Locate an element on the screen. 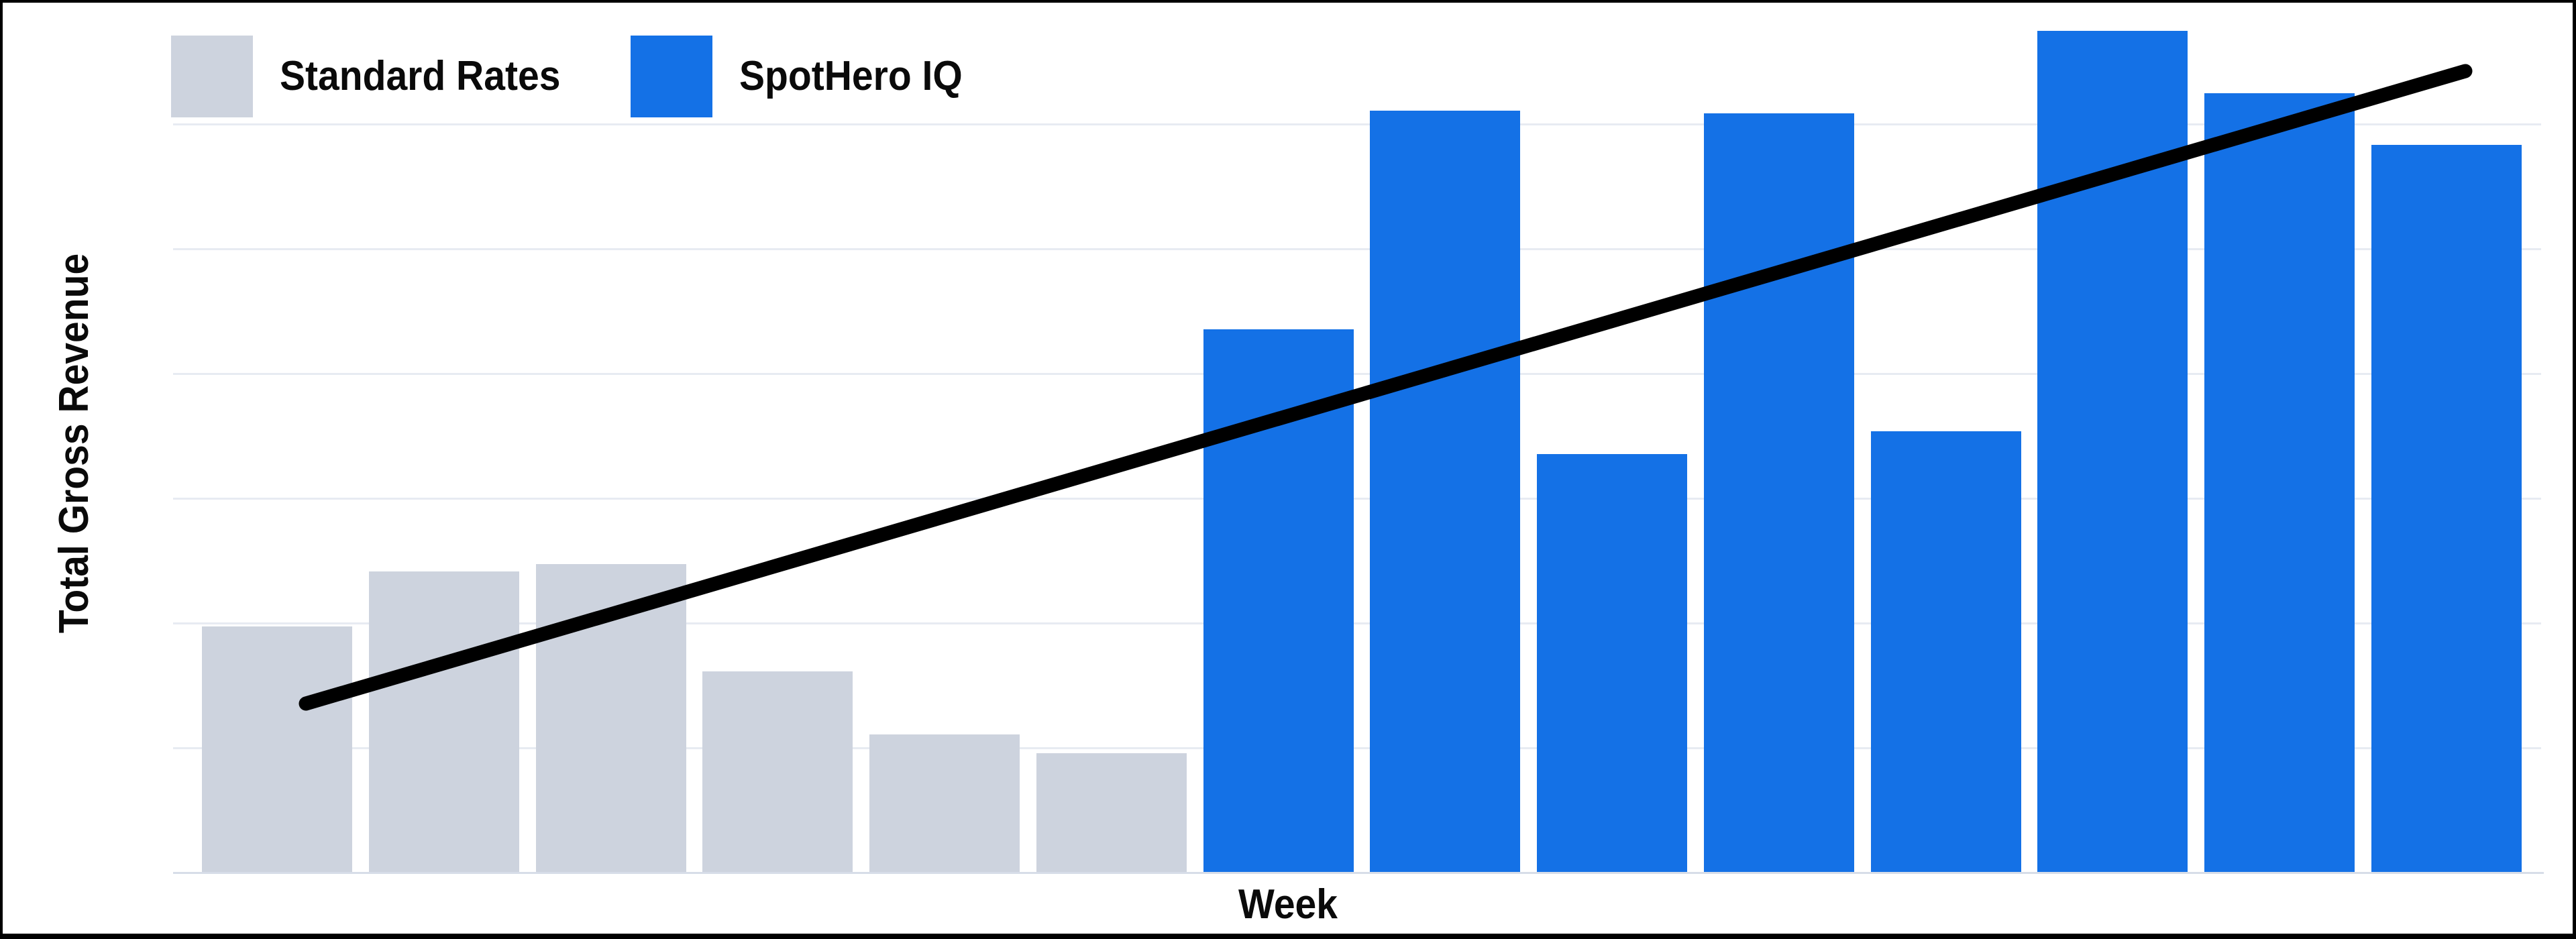 The width and height of the screenshot is (2576, 939). x-axis-line is located at coordinates (1358, 873).